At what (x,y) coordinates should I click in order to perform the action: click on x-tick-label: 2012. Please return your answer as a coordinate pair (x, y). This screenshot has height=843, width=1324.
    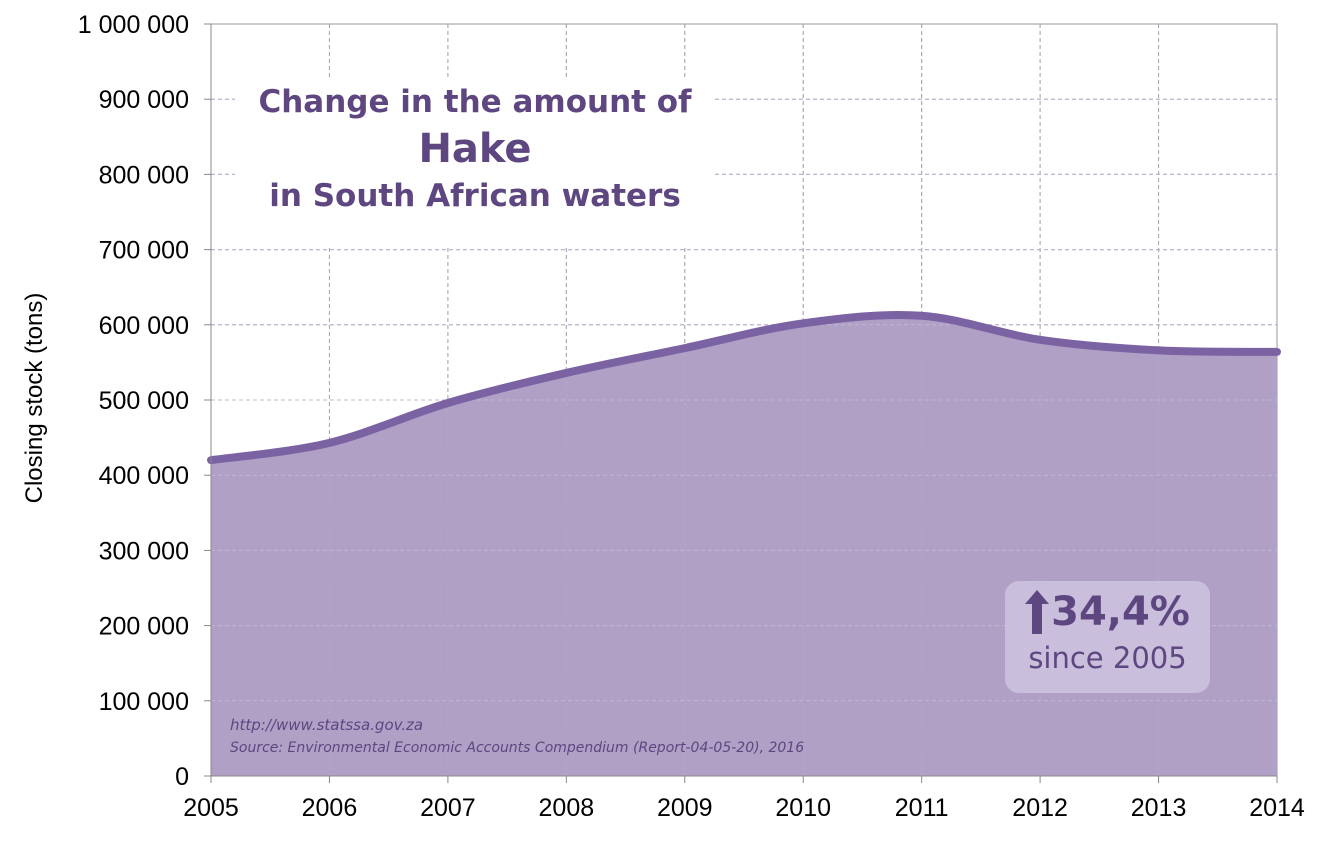
    Looking at the image, I should click on (1040, 808).